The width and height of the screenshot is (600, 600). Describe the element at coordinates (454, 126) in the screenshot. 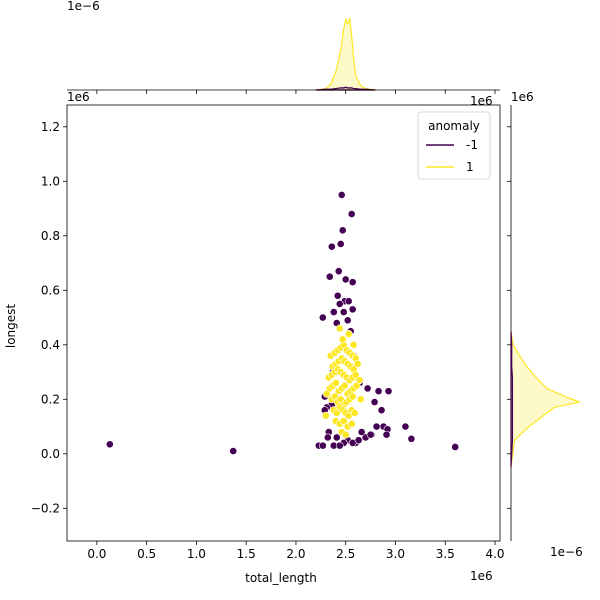

I see `legend-title: anomaly` at that location.